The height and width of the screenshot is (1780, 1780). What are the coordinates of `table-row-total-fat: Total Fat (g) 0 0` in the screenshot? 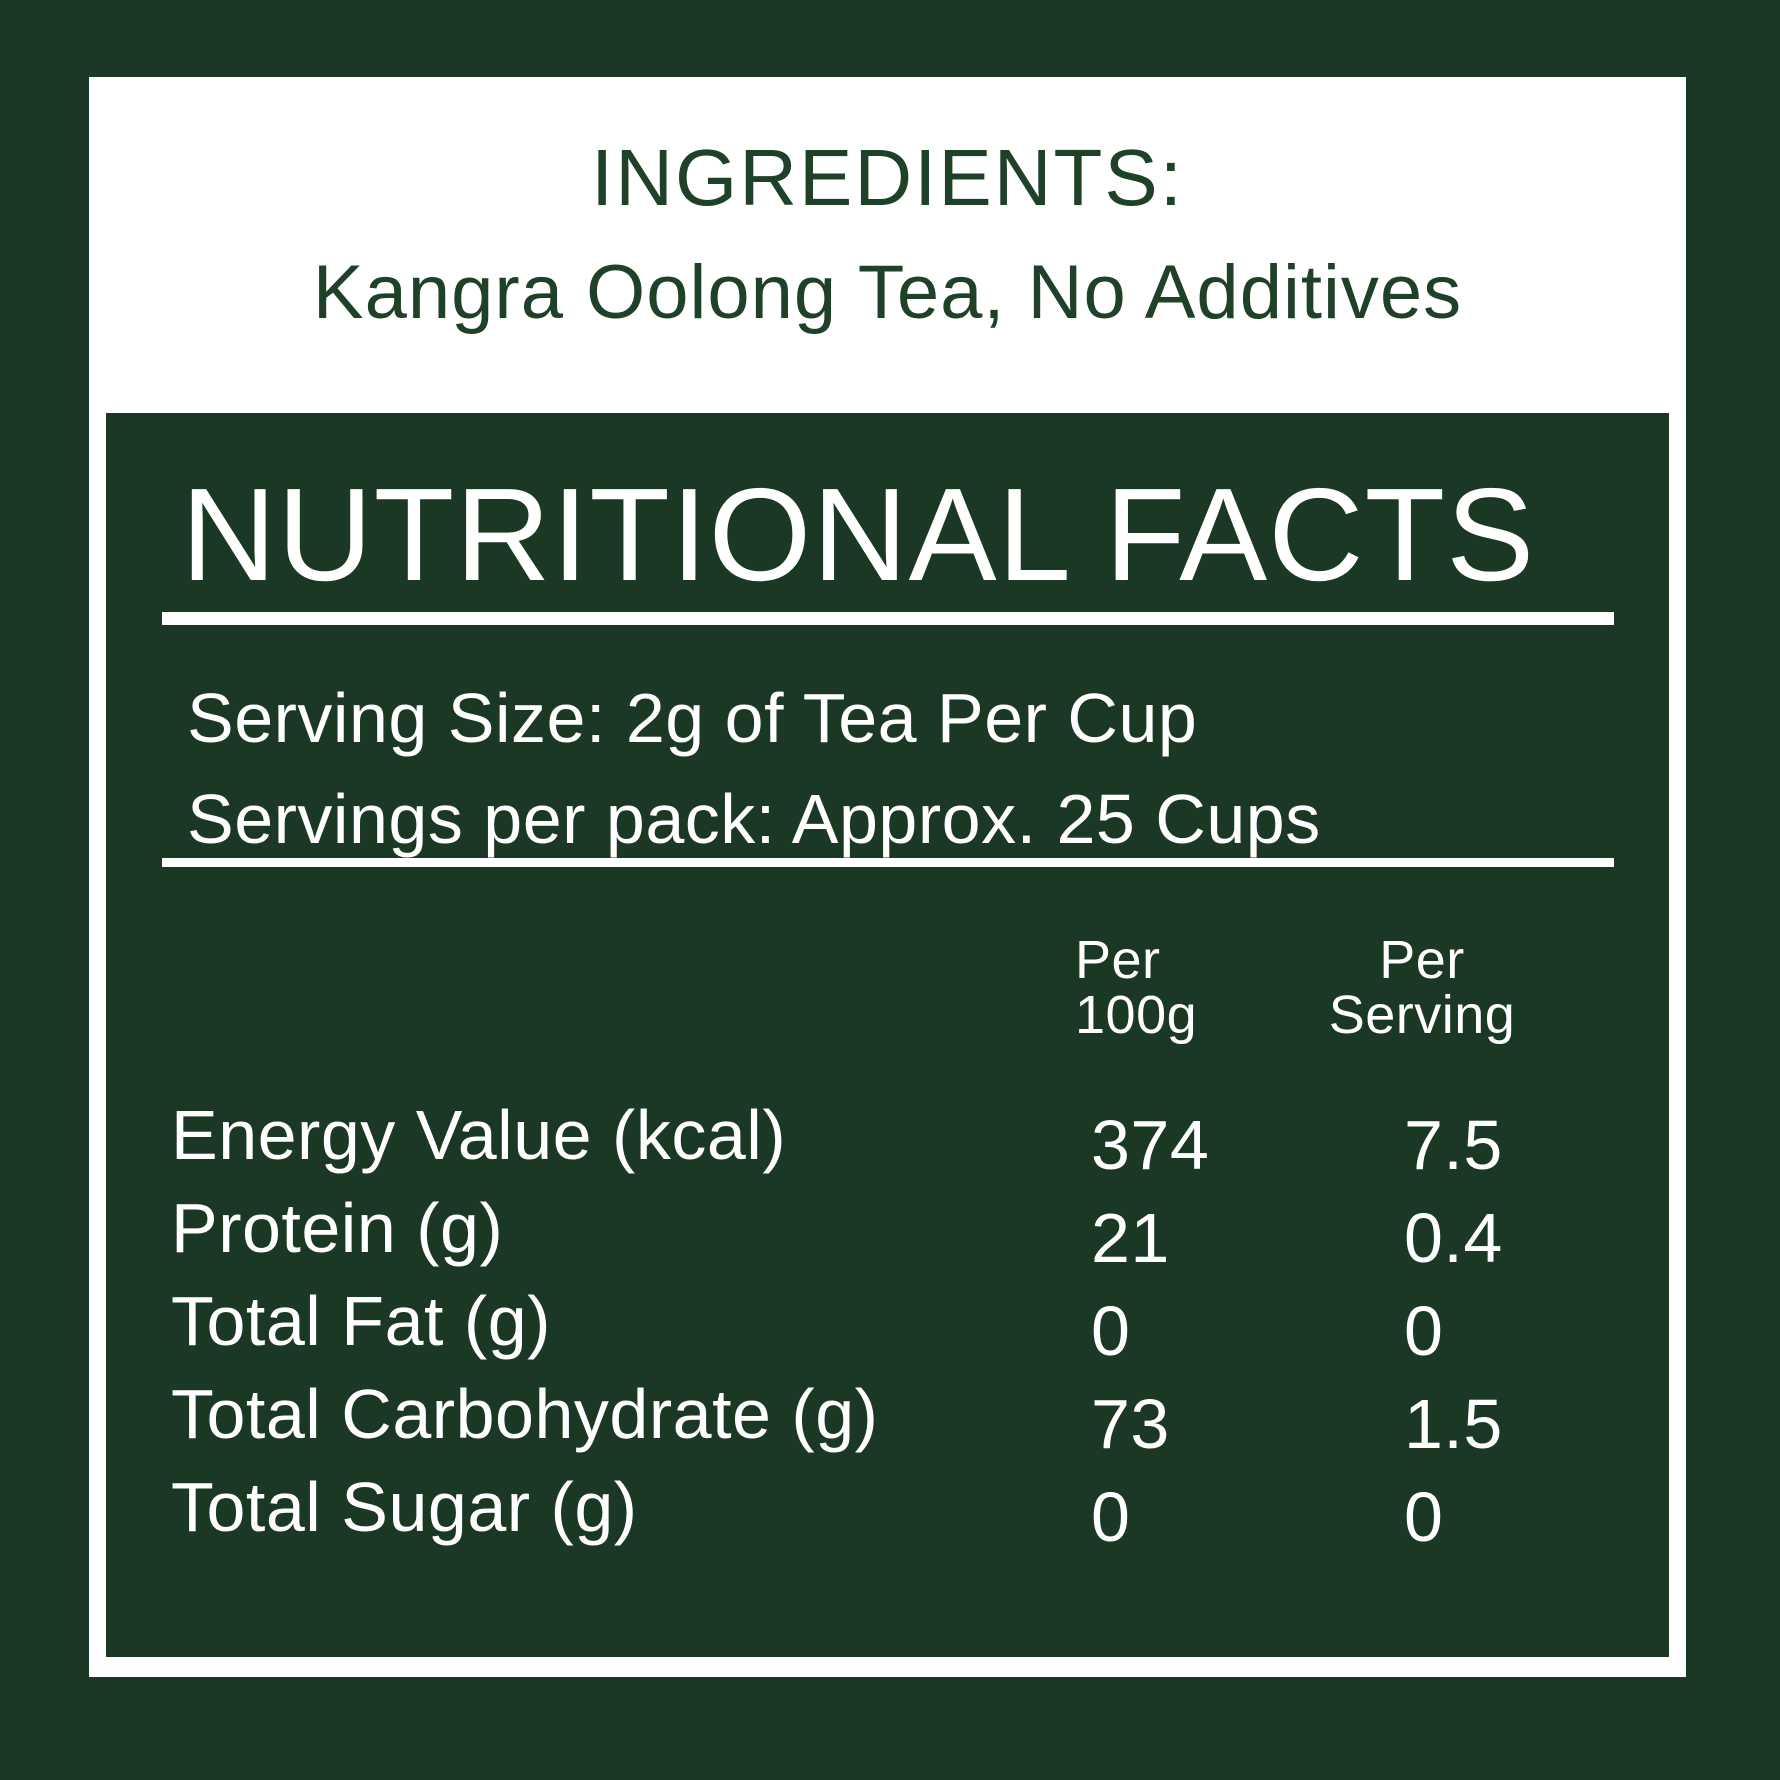 It's located at (887, 1322).